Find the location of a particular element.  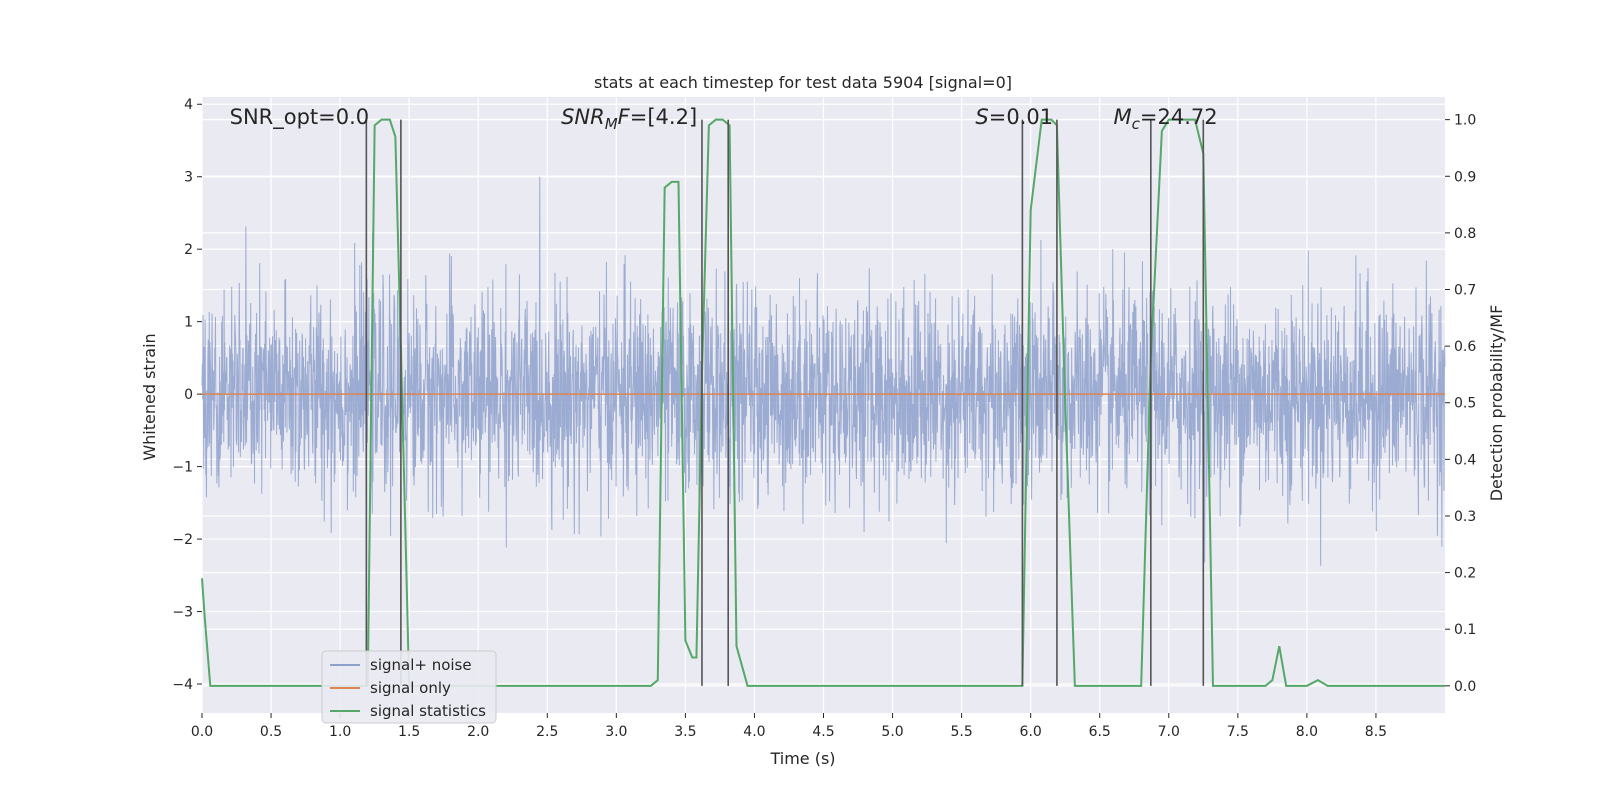

x-tick-label: 4.5 is located at coordinates (823, 732).